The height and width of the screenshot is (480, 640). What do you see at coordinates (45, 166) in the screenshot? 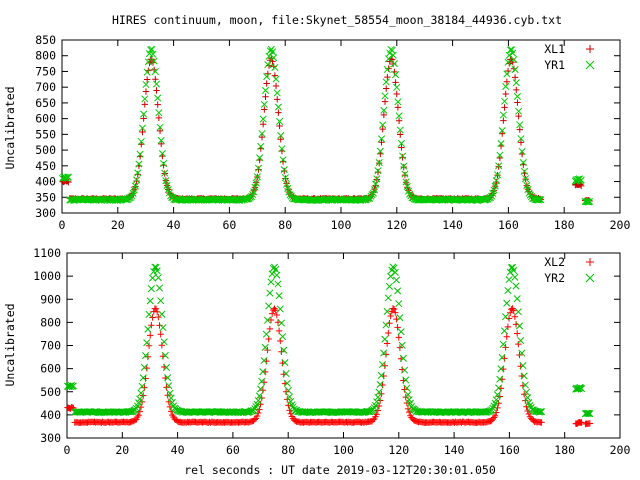
I see `y-tick-label: 450` at bounding box center [45, 166].